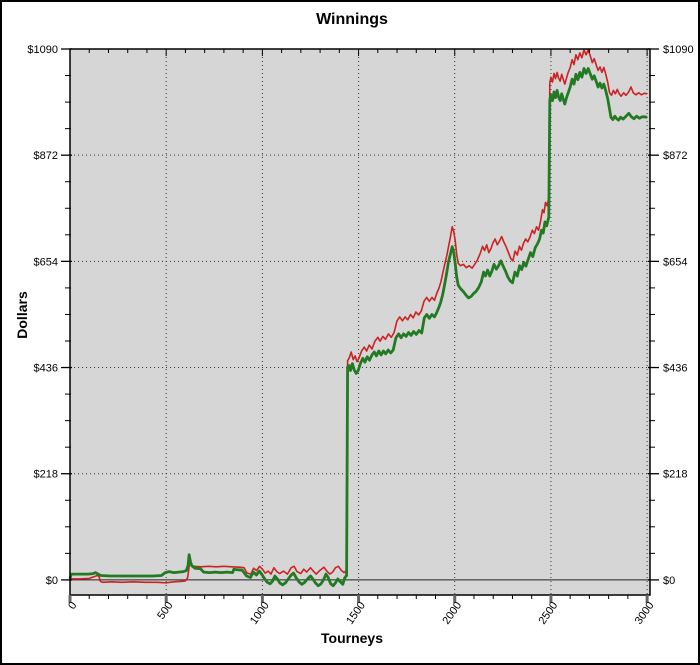 The width and height of the screenshot is (700, 665). Describe the element at coordinates (22, 315) in the screenshot. I see `y-axis-title: Dollars` at that location.